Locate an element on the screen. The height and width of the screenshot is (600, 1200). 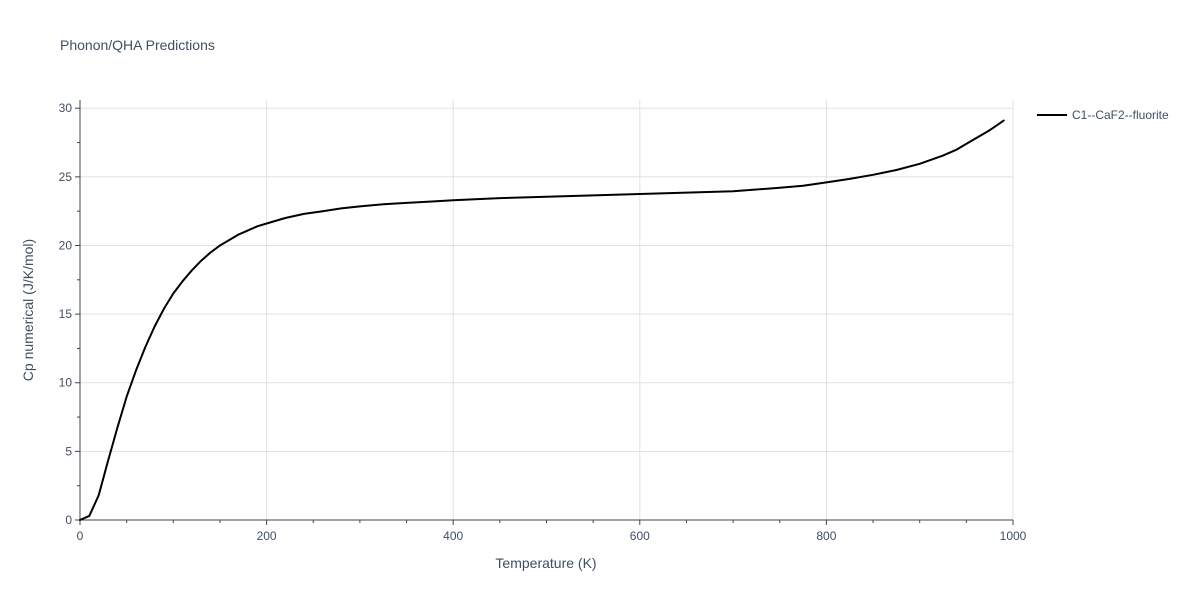
legend-label: C1--CaF2--fluorite is located at coordinates (1120, 115).